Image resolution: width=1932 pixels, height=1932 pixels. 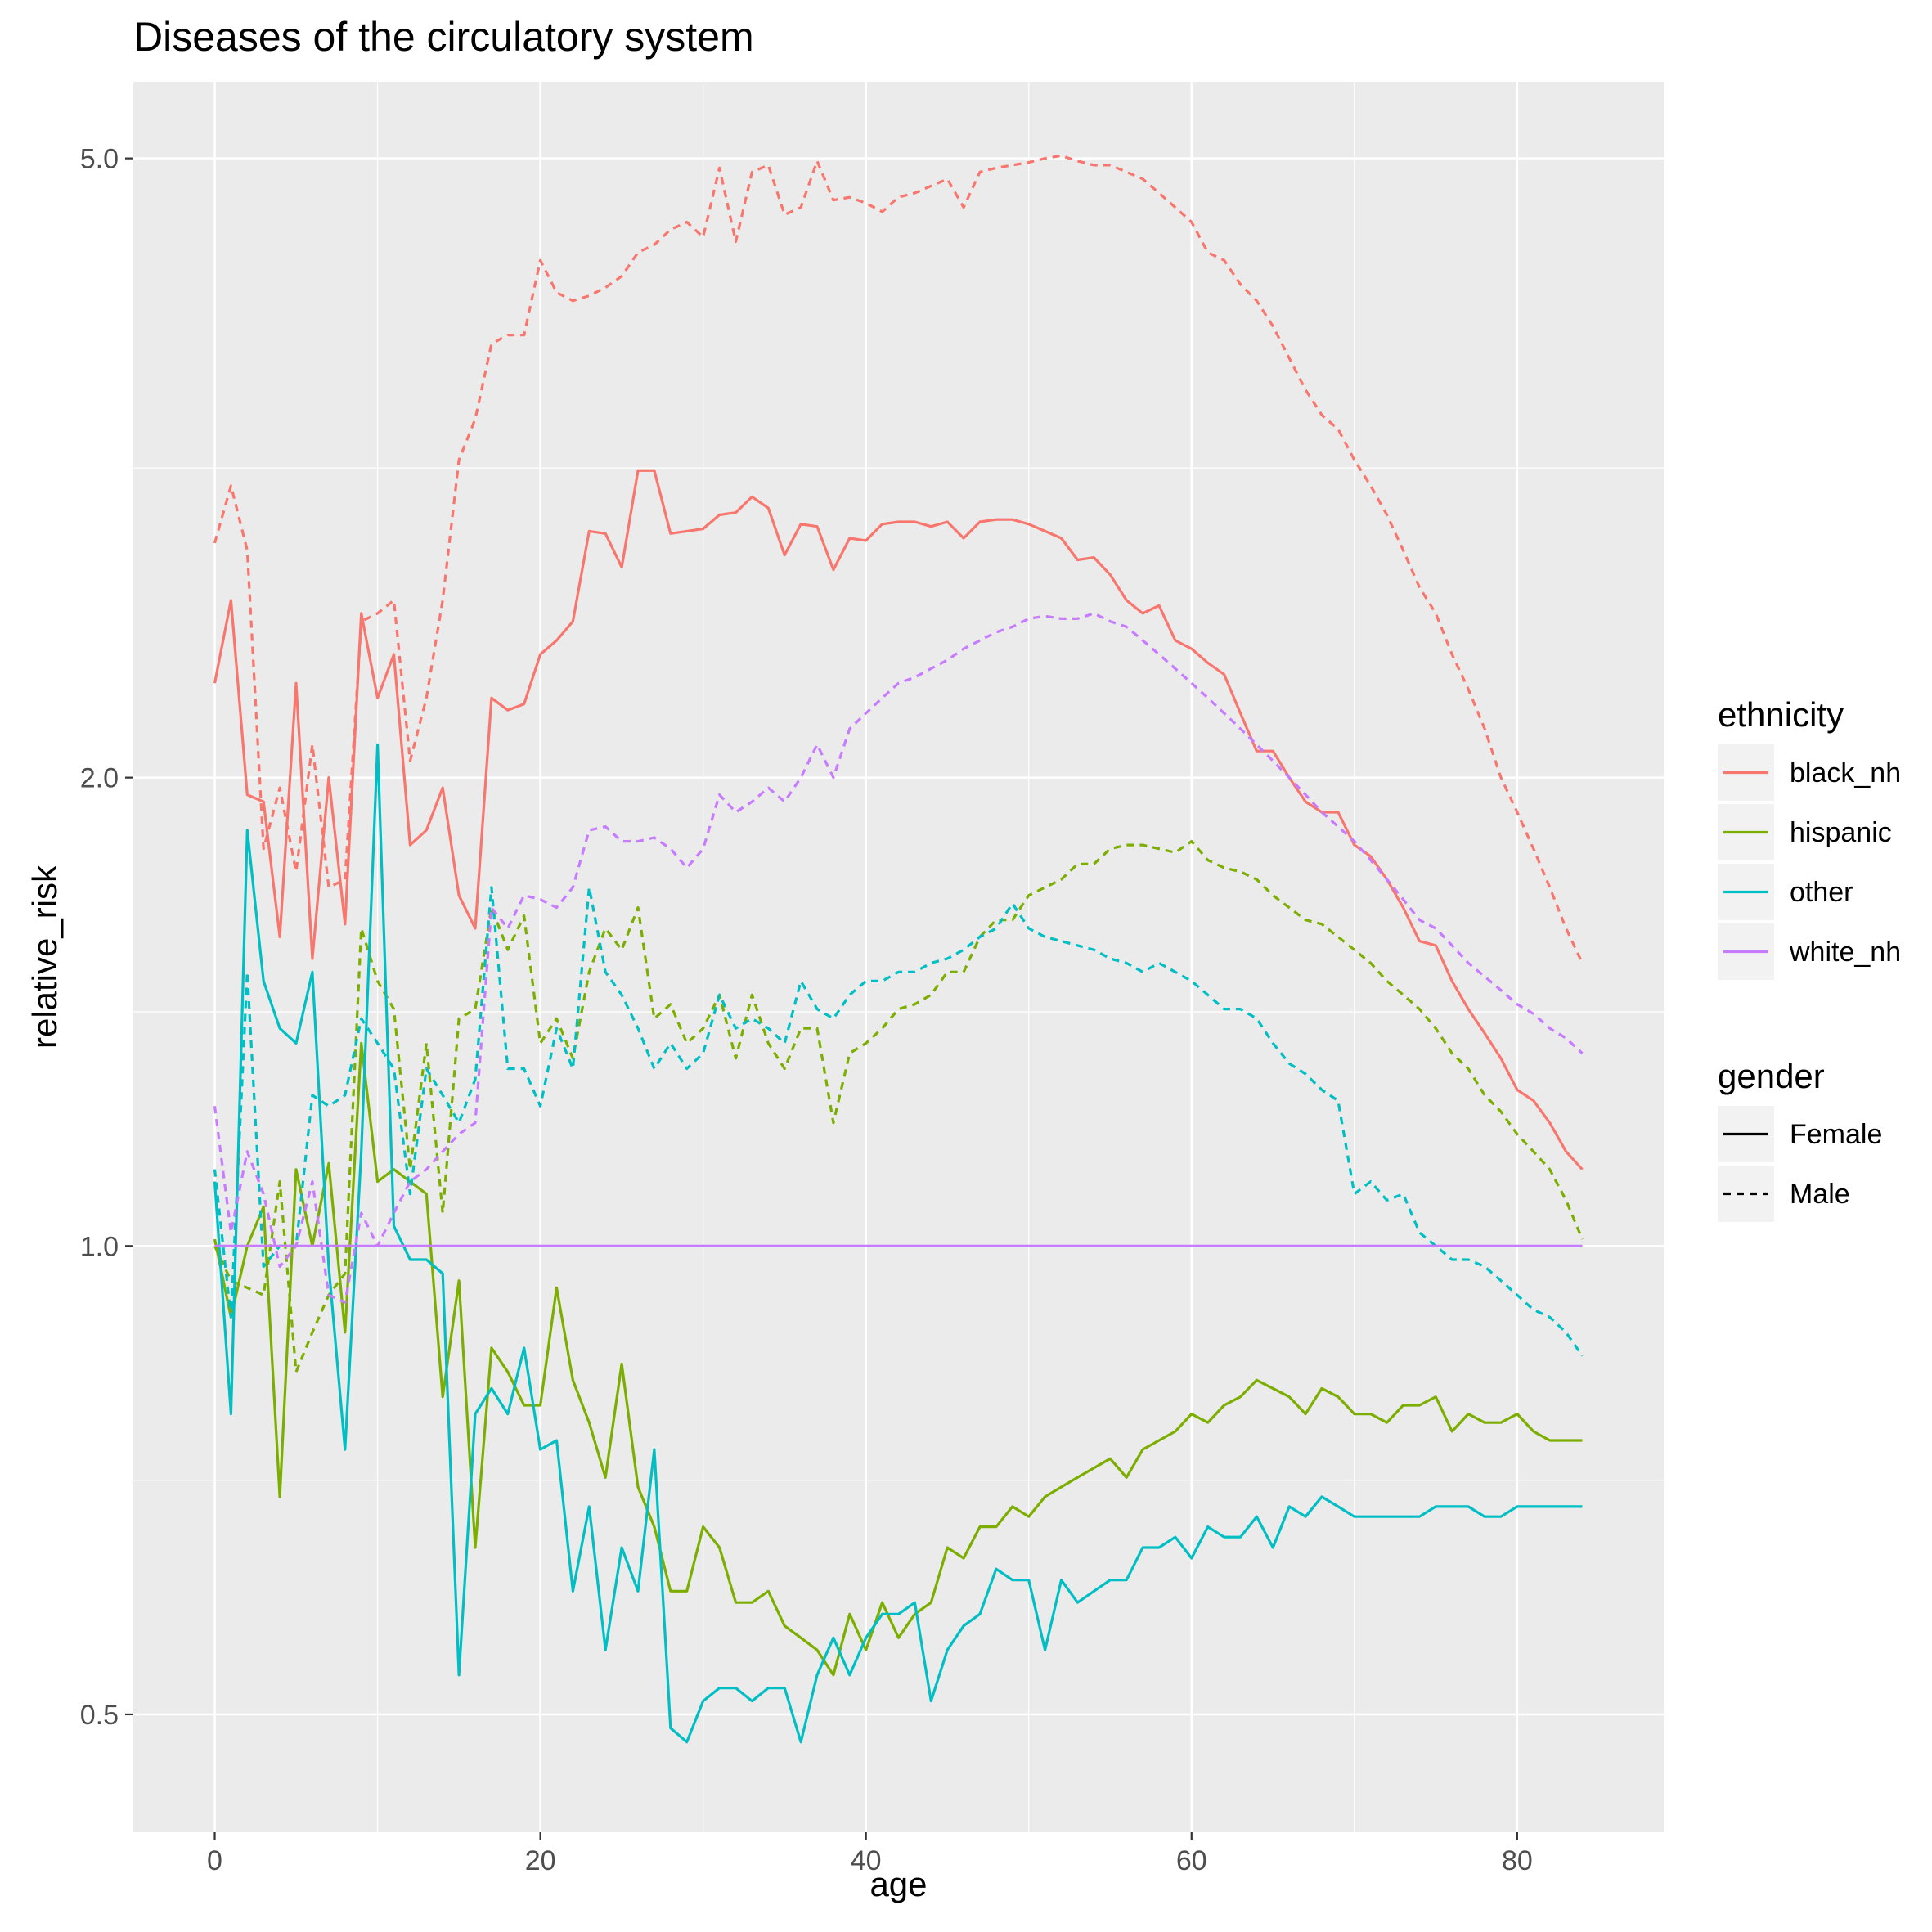 What do you see at coordinates (444, 37) in the screenshot?
I see `chart-title: Diseases of the circulatory system` at bounding box center [444, 37].